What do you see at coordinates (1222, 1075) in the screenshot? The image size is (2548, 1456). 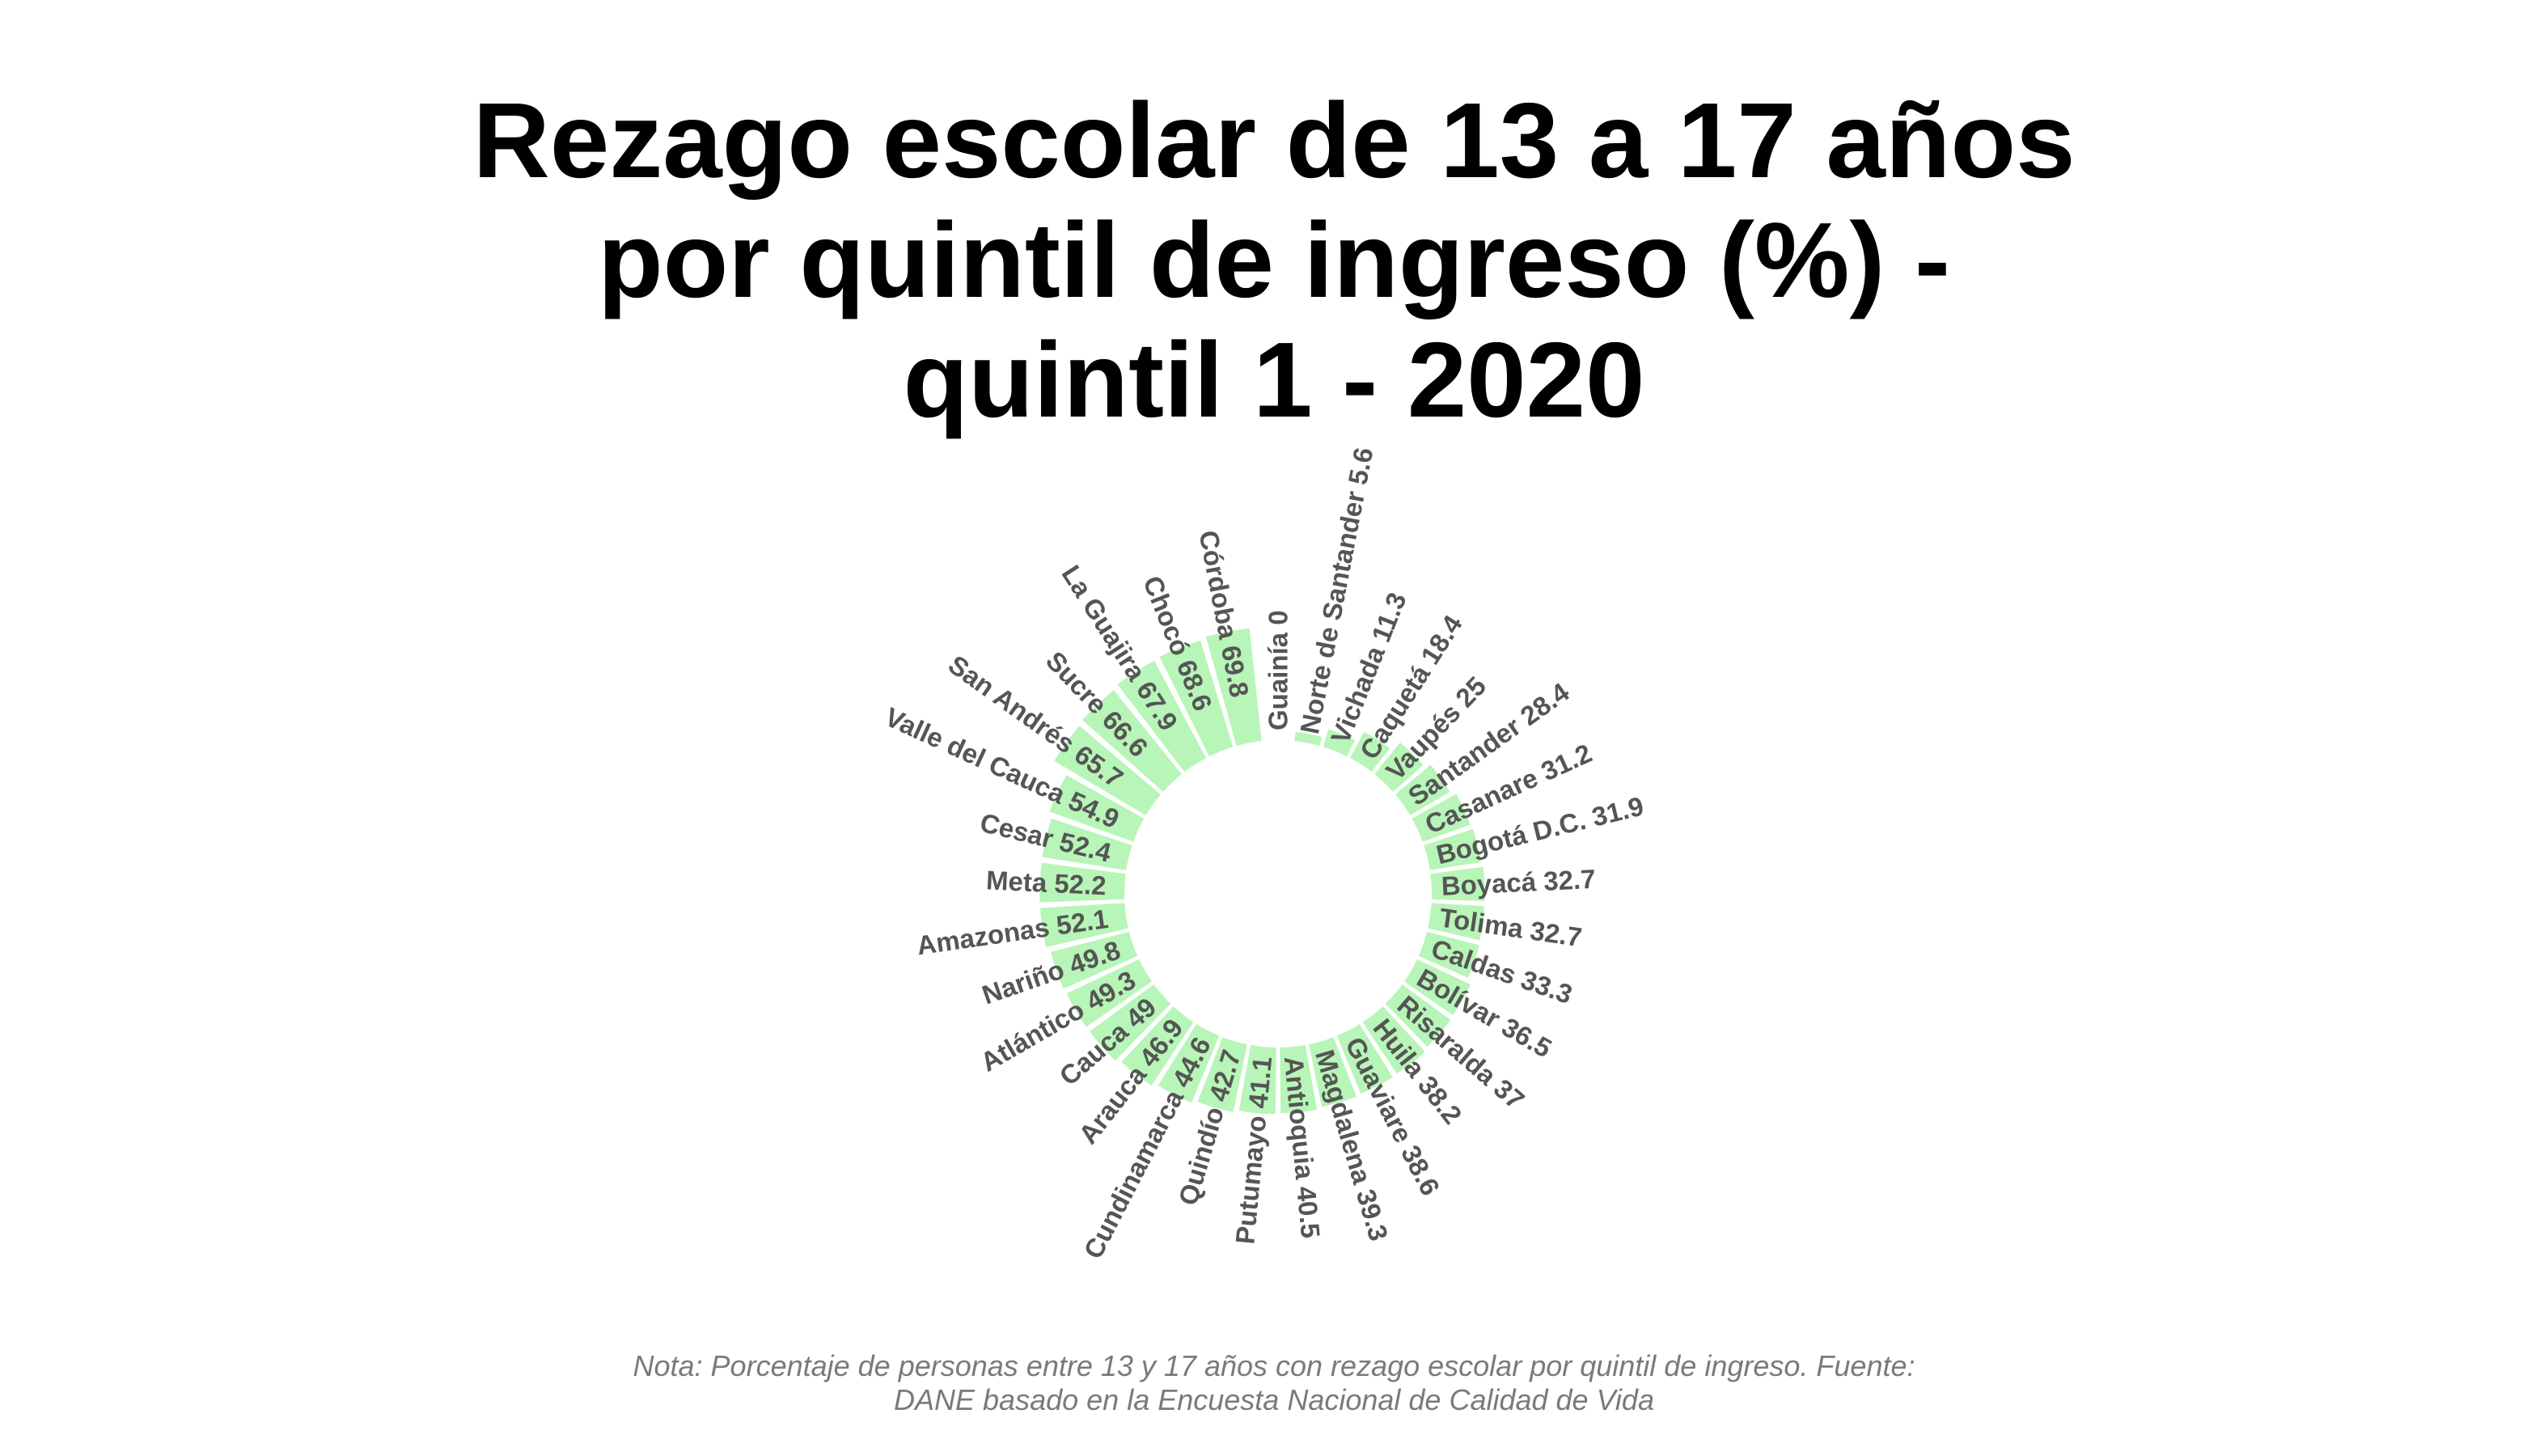 I see `bar-quindio` at bounding box center [1222, 1075].